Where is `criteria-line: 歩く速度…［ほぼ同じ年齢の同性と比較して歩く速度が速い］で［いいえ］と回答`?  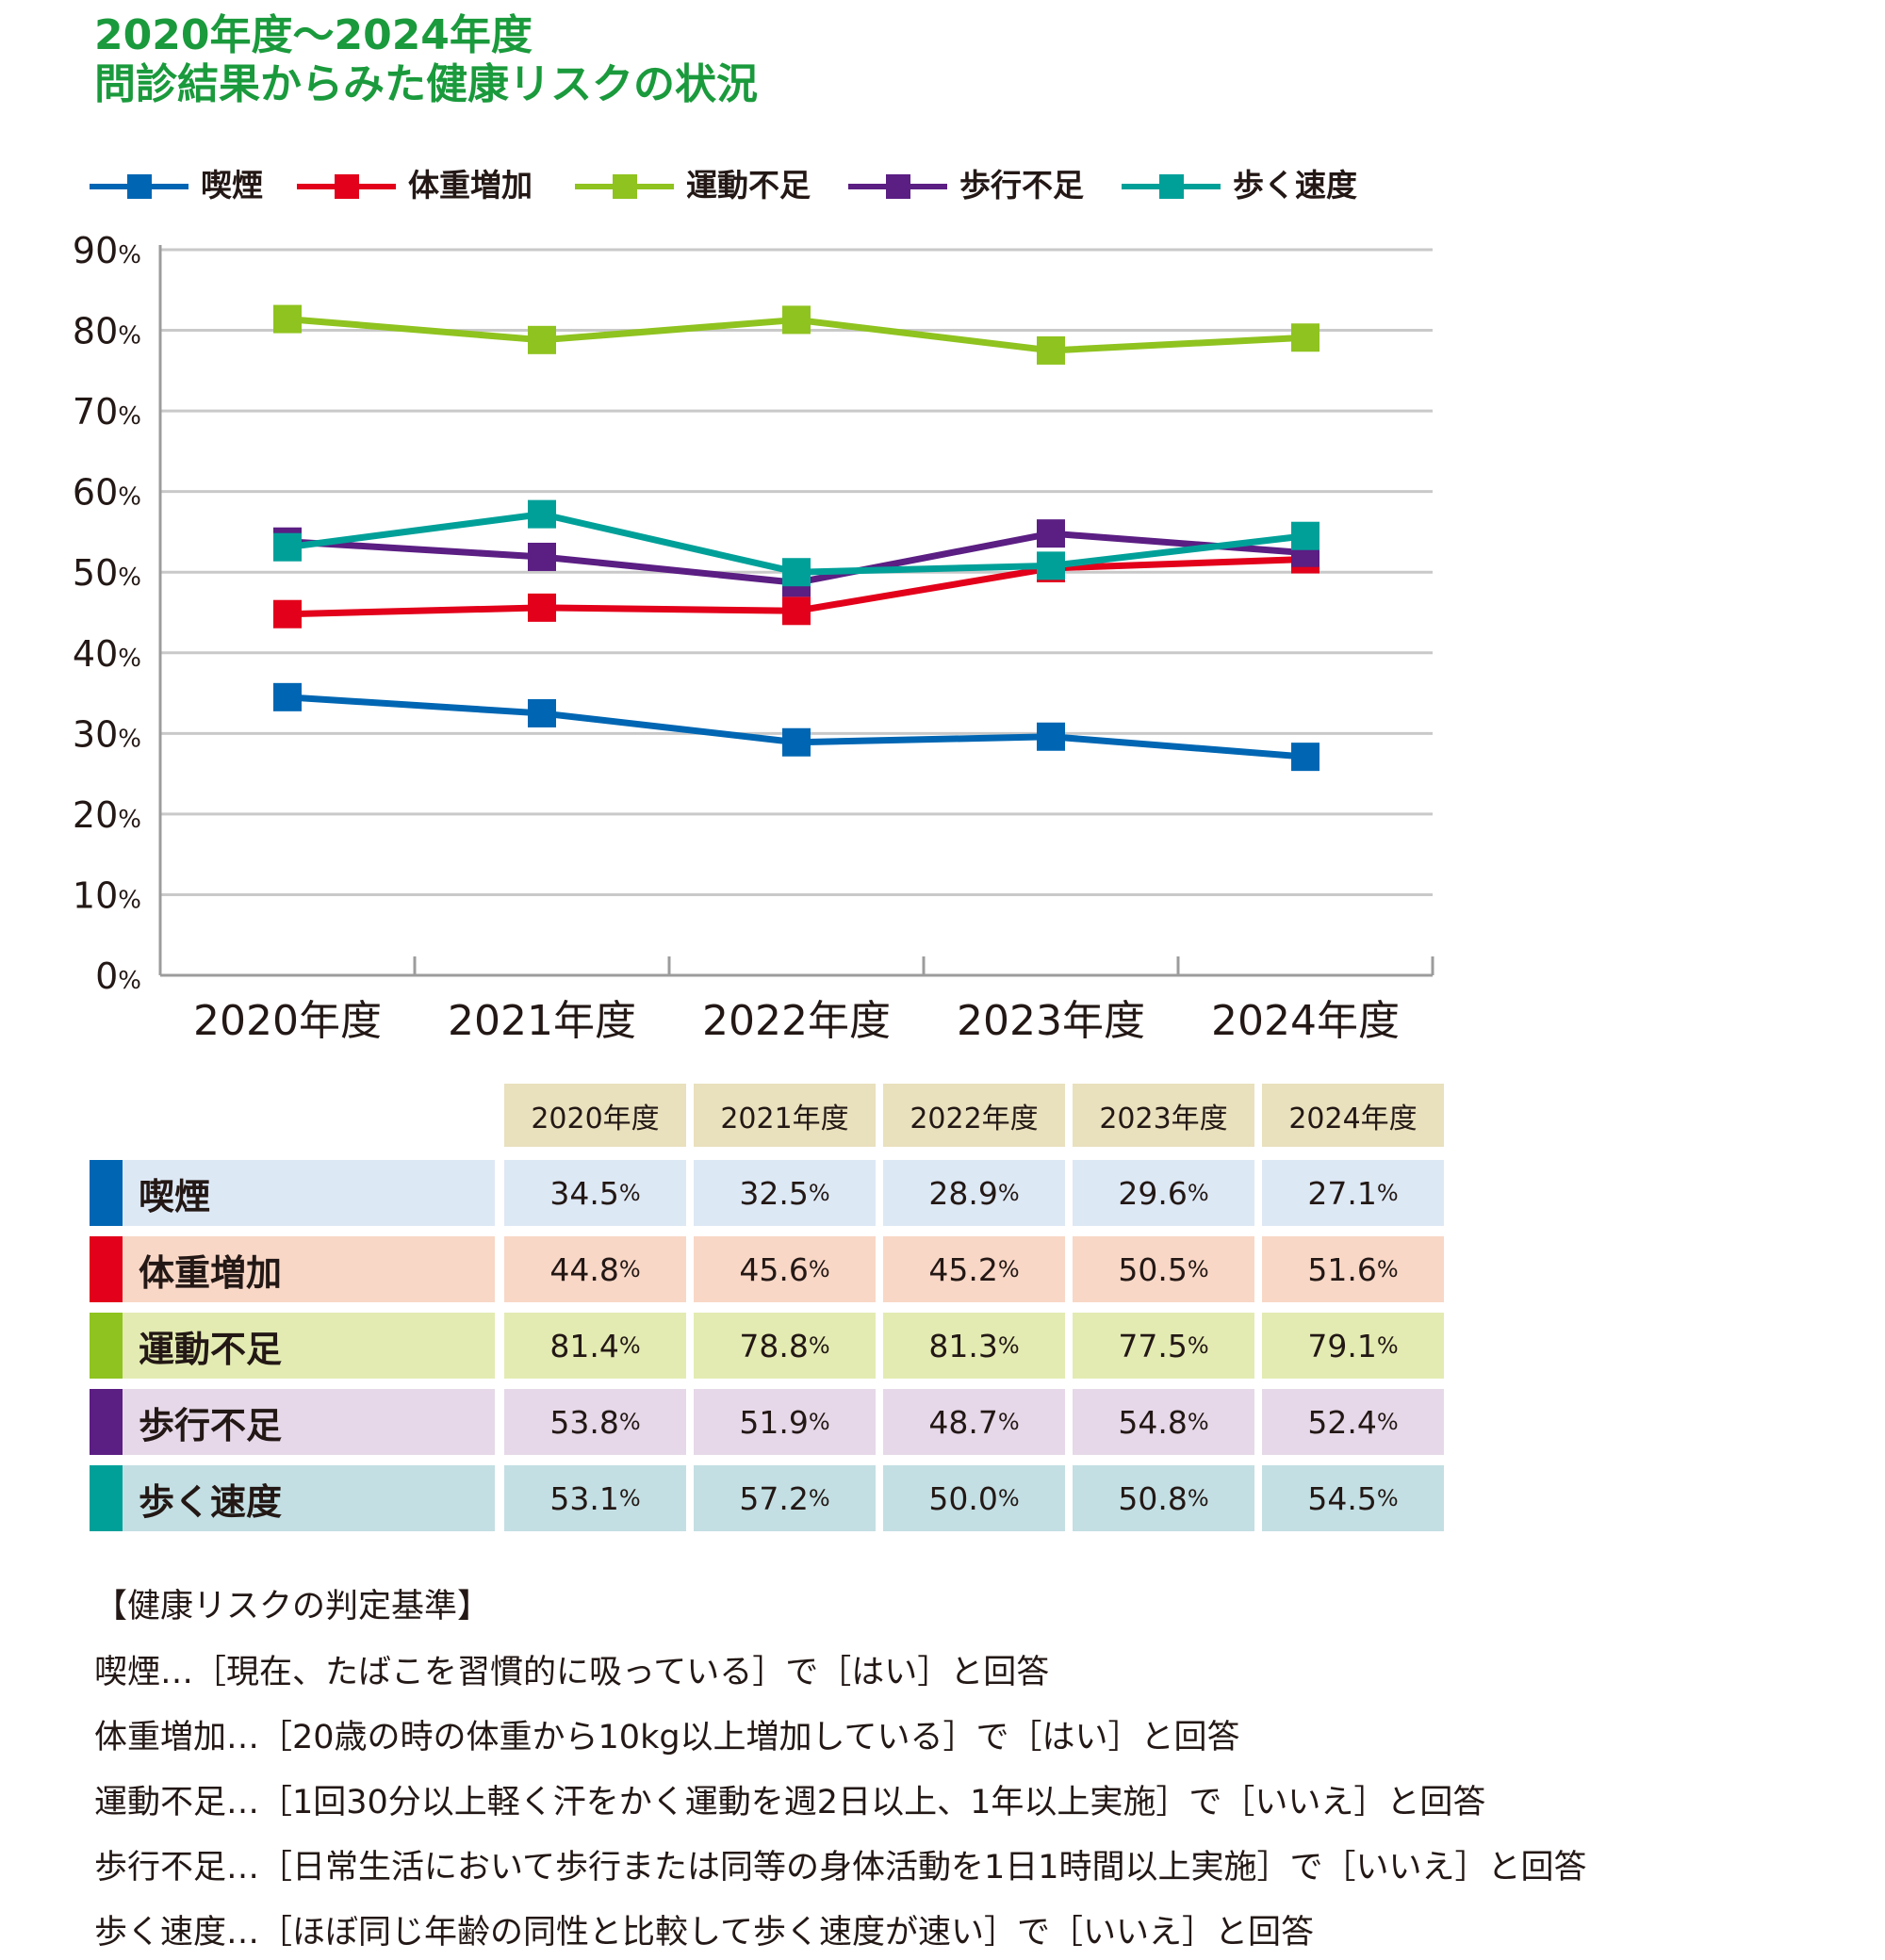 criteria-line: 歩く速度…［ほぼ同じ年齢の同性と比較して歩く速度が速い］で［いいえ］と回答 is located at coordinates (704, 1933).